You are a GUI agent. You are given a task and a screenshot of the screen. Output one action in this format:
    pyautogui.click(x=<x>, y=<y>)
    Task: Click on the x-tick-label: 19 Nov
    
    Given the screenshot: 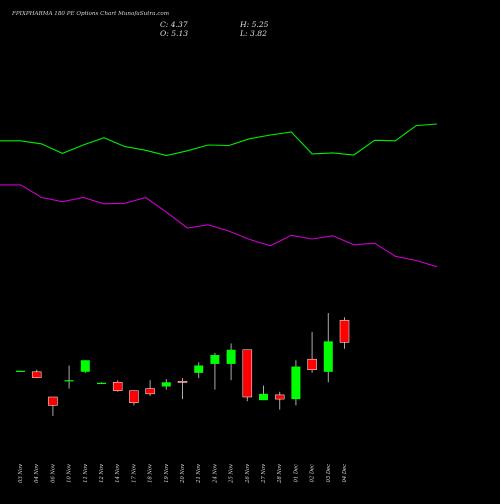 What is the action you would take?
    pyautogui.click(x=167, y=473)
    